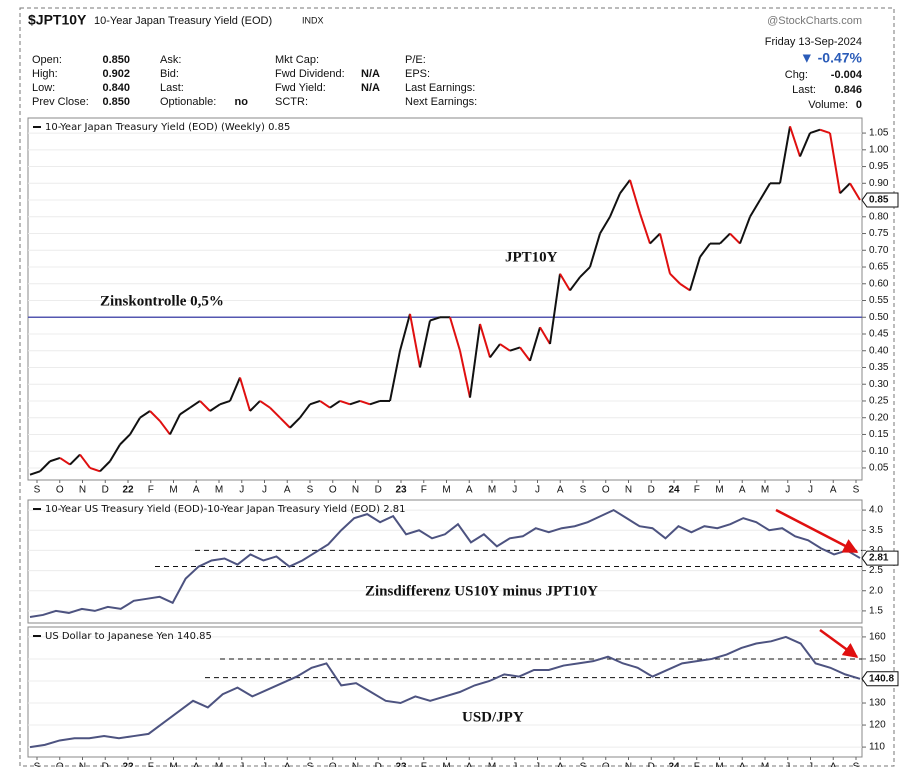  What do you see at coordinates (57, 20) in the screenshot?
I see `symbol: $JPT10Y` at bounding box center [57, 20].